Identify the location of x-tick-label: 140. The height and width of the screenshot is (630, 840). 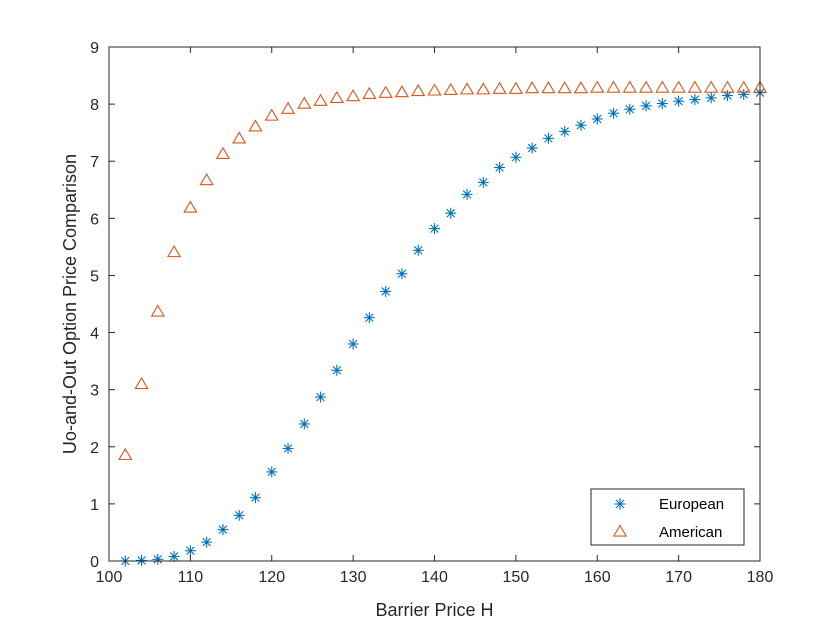
(434, 577).